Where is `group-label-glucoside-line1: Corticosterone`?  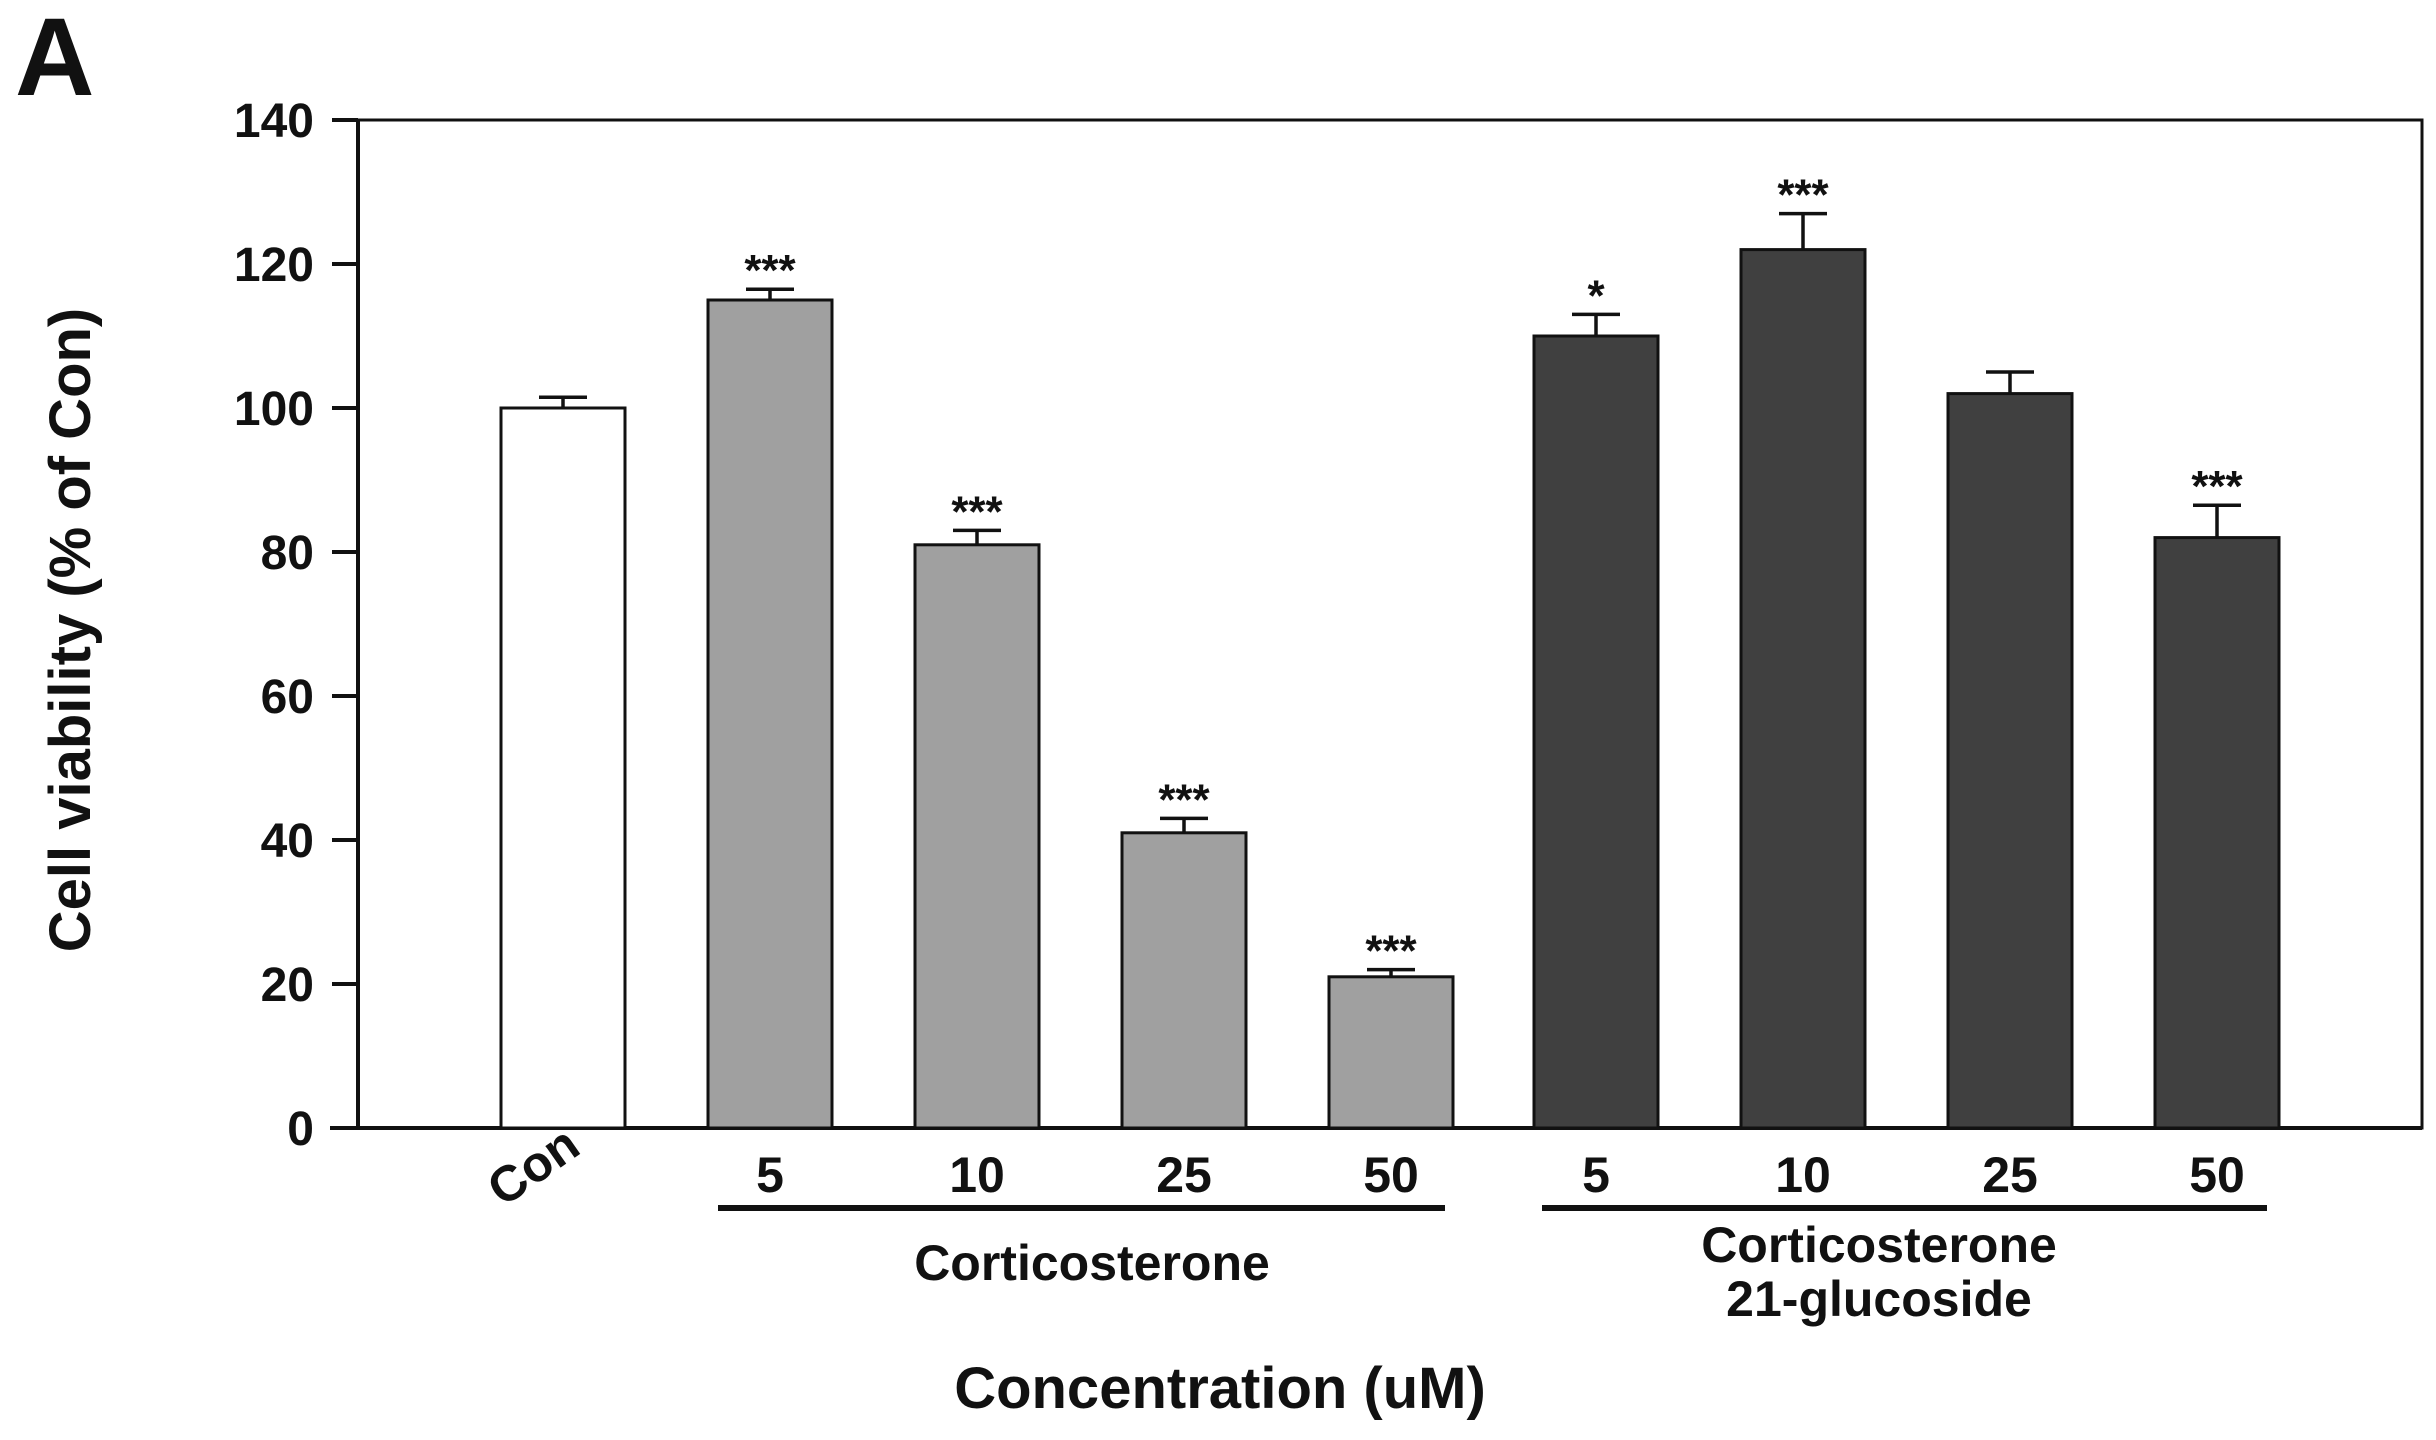
group-label-glucoside-line1: Corticosterone is located at coordinates (1879, 1245).